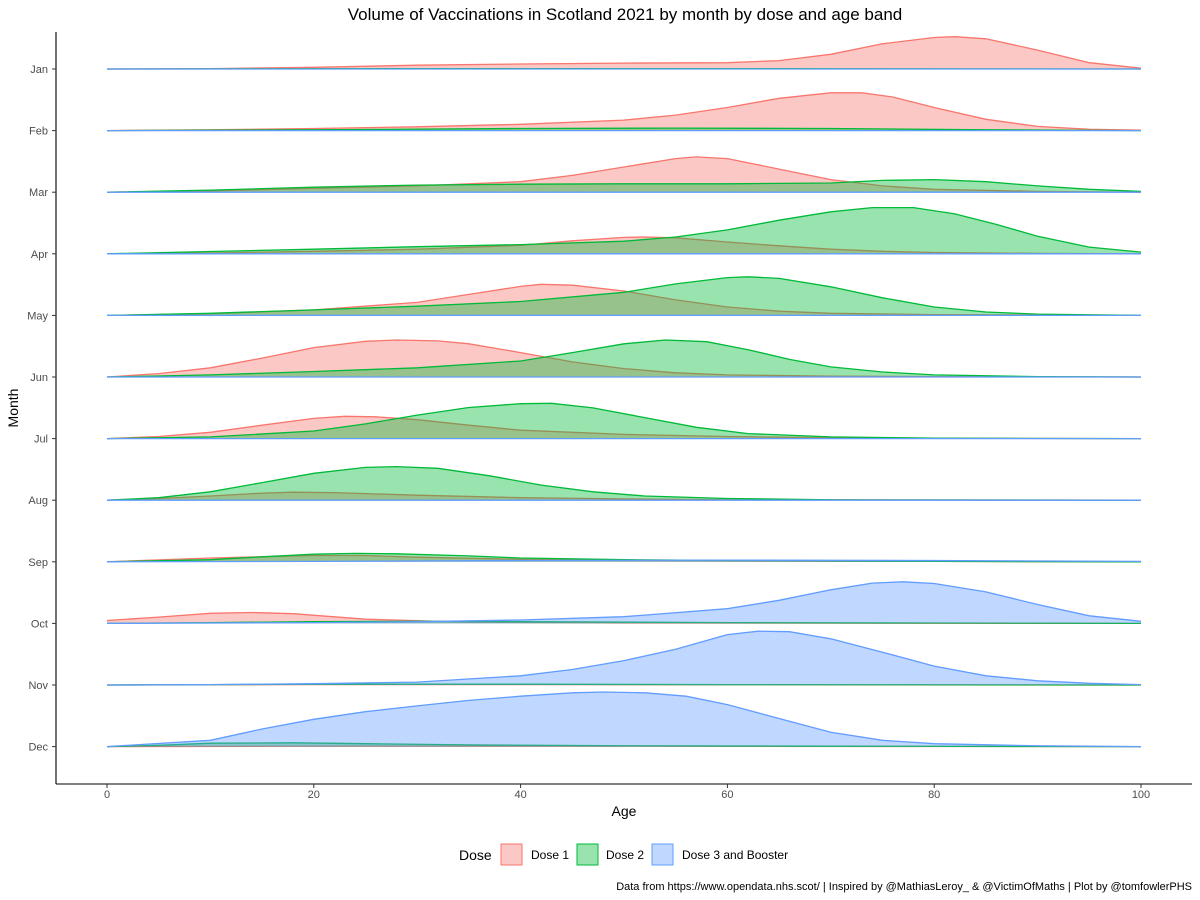 The image size is (1200, 900). Describe the element at coordinates (38, 686) in the screenshot. I see `y-tick-label-nov: Nov` at that location.